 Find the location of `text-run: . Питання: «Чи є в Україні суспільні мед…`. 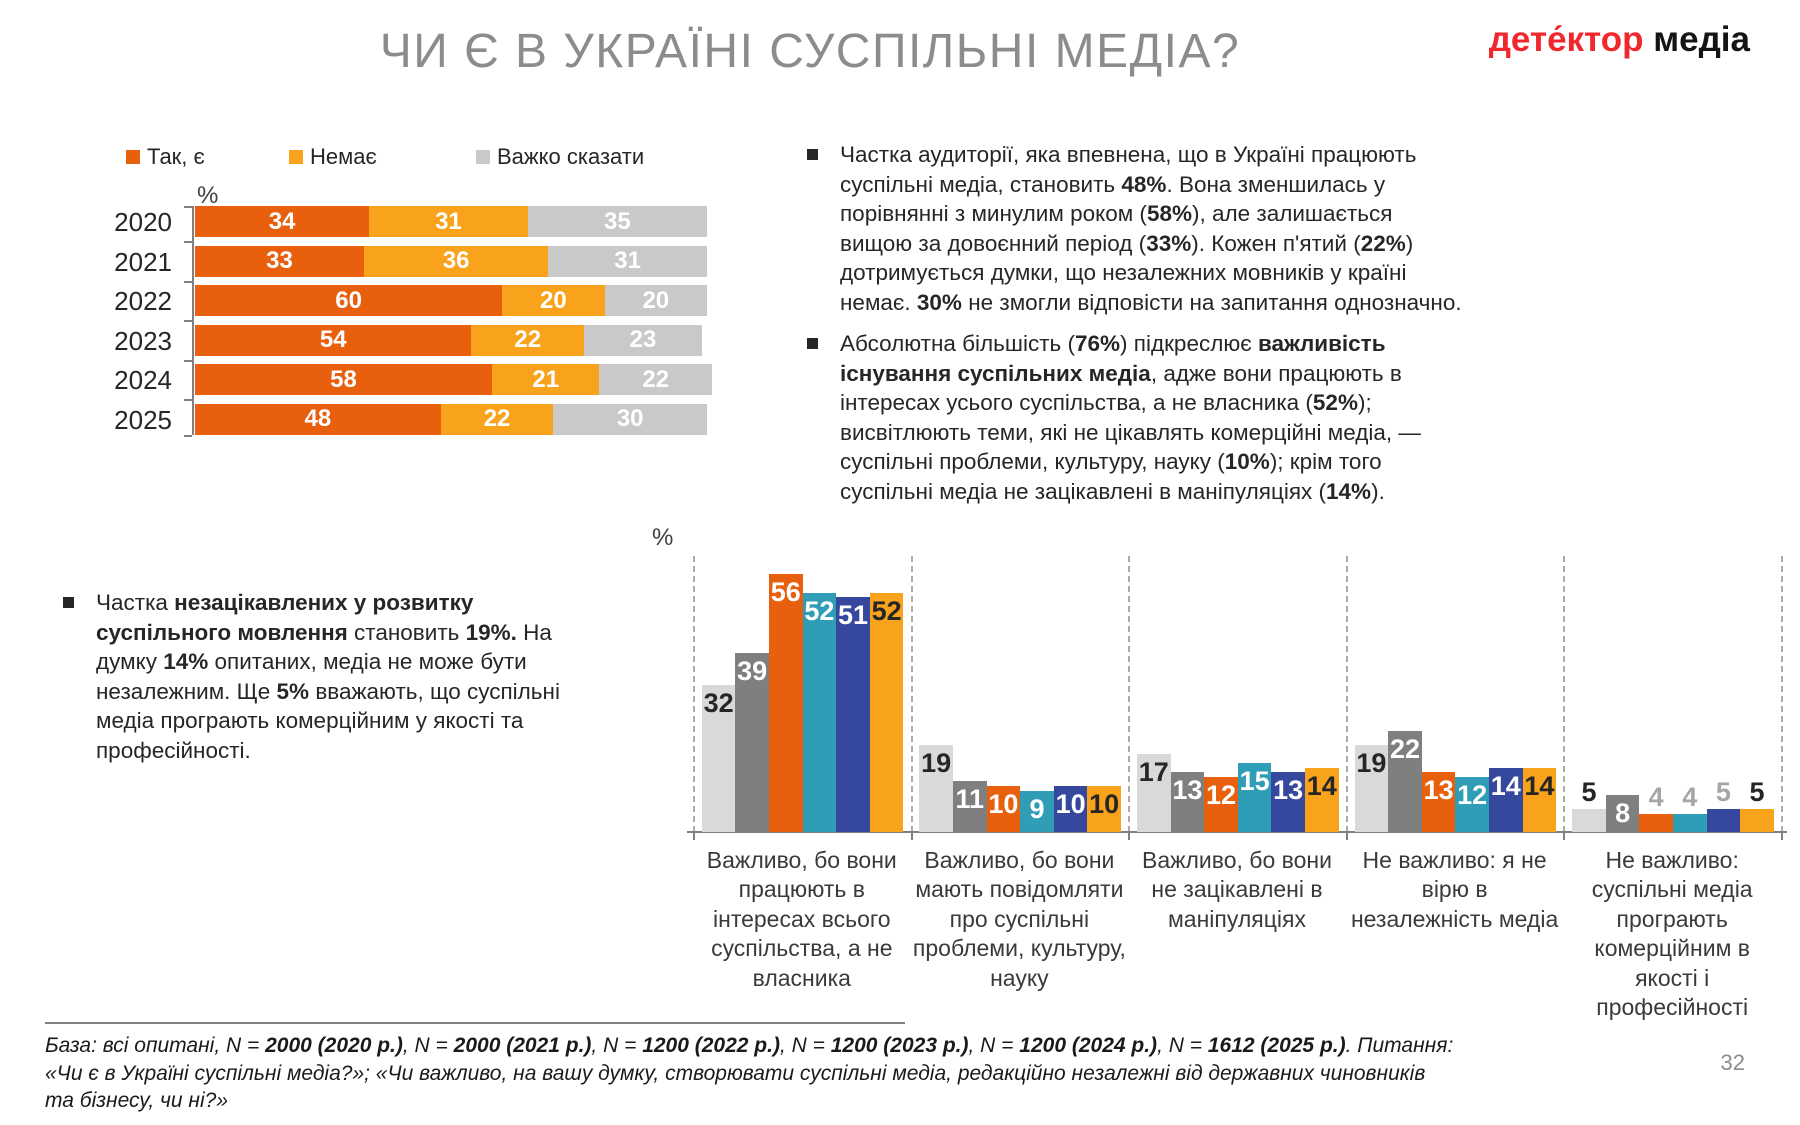

text-run: . Питання: «Чи є в Україні суспільні мед… is located at coordinates (749, 1073).